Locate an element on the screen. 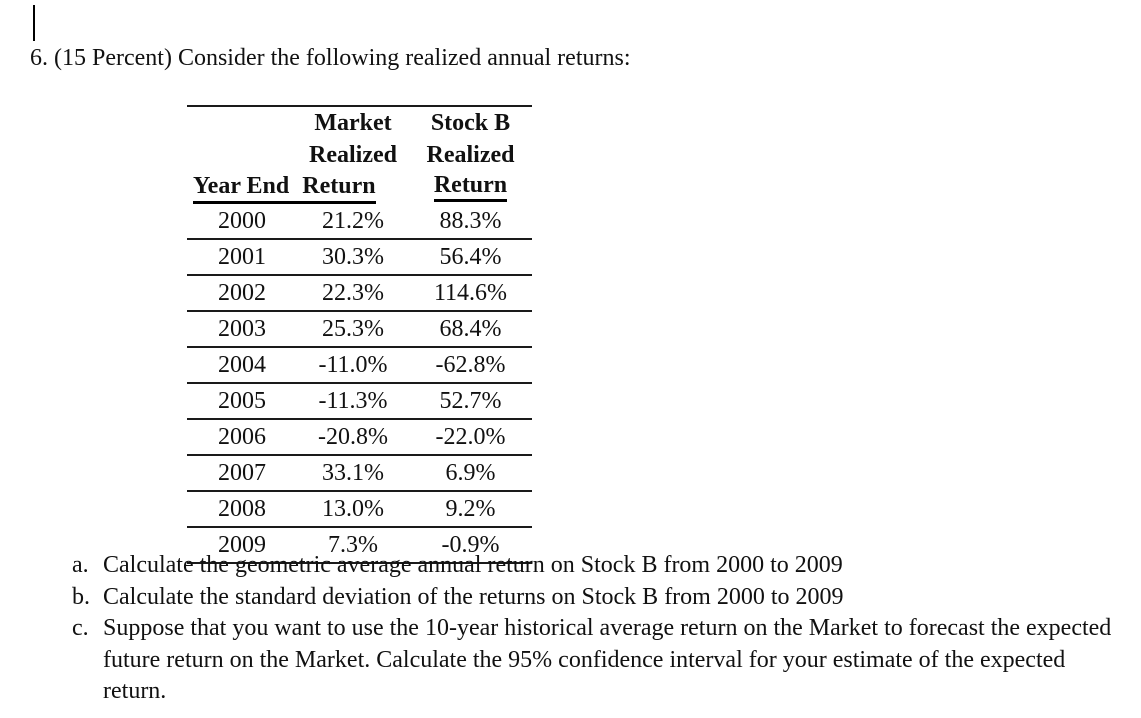  header-market-return: Return is located at coordinates (339, 186).